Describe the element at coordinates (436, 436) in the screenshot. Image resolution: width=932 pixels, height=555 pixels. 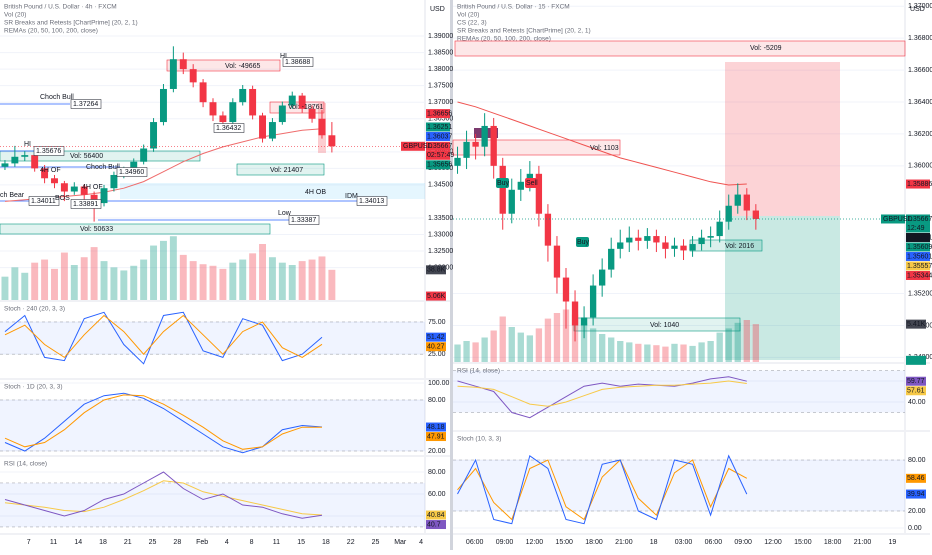
I see `value-badge-label: 47.91` at that location.